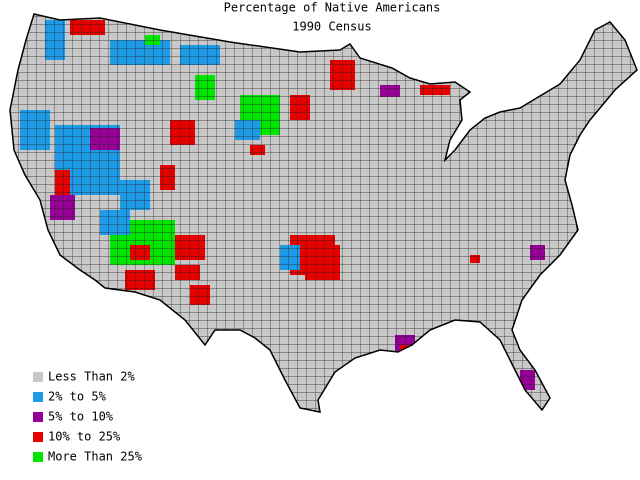 This screenshot has height=480, width=640. Describe the element at coordinates (81, 417) in the screenshot. I see `legend-label: 5% to 10%` at that location.